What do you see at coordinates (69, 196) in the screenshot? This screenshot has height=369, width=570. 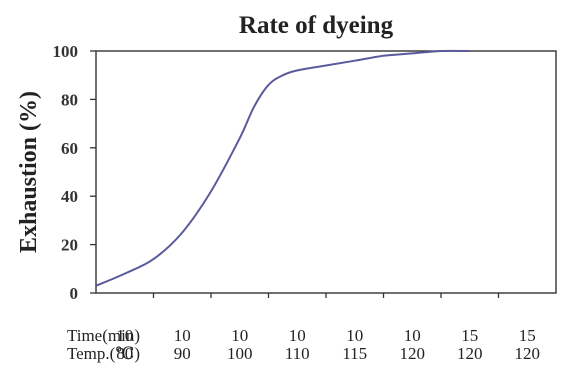 I see `y-tick-label: 40` at bounding box center [69, 196].